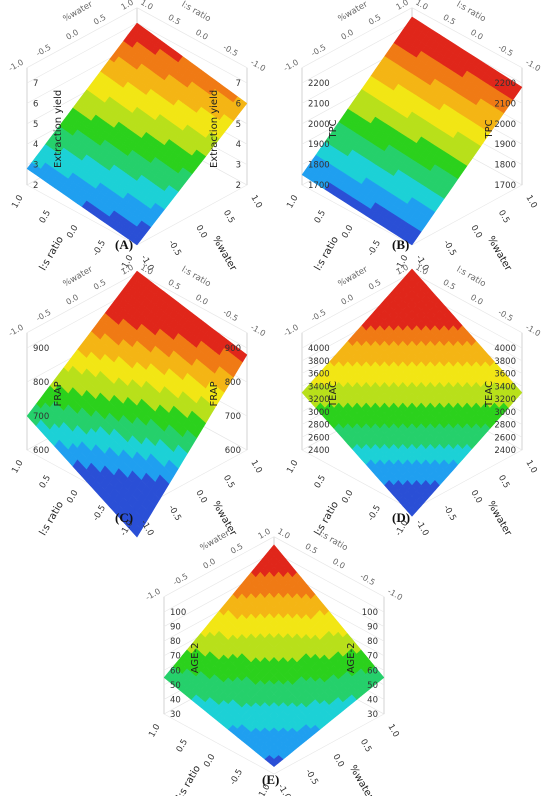 The width and height of the screenshot is (550, 796). I want to click on z-tick-label-right: 5, so click(35, 125).